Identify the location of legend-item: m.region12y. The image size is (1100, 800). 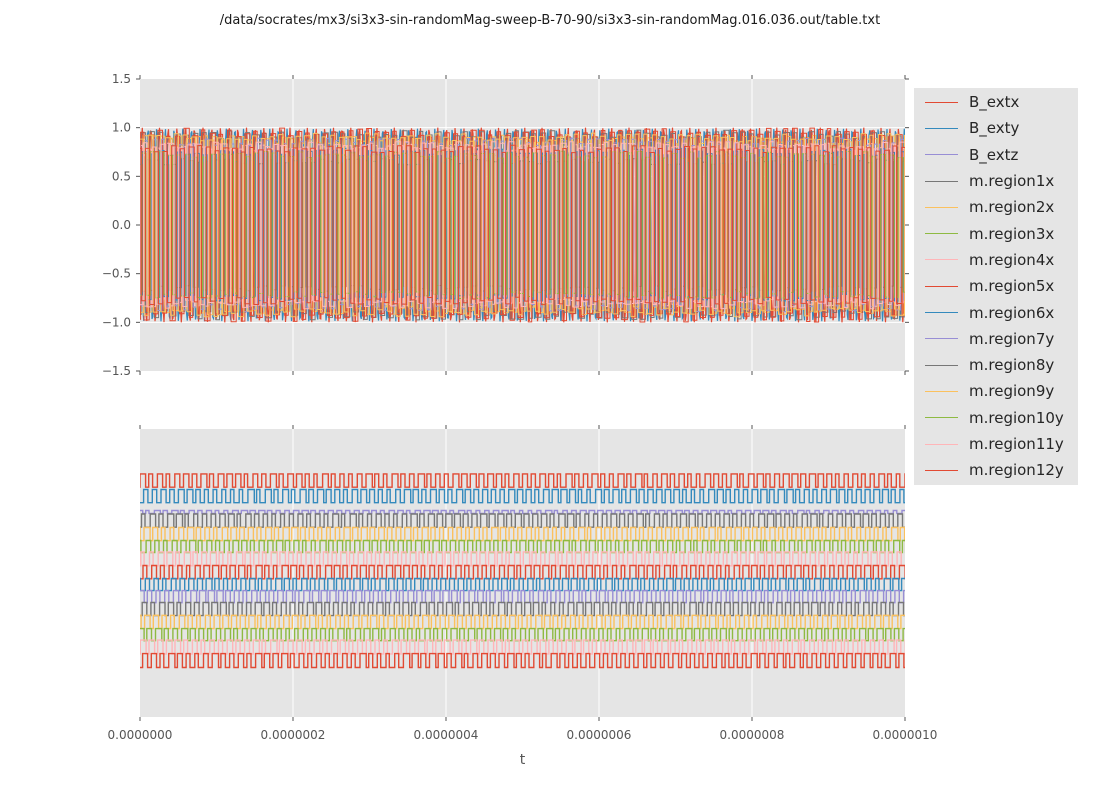
(996, 470).